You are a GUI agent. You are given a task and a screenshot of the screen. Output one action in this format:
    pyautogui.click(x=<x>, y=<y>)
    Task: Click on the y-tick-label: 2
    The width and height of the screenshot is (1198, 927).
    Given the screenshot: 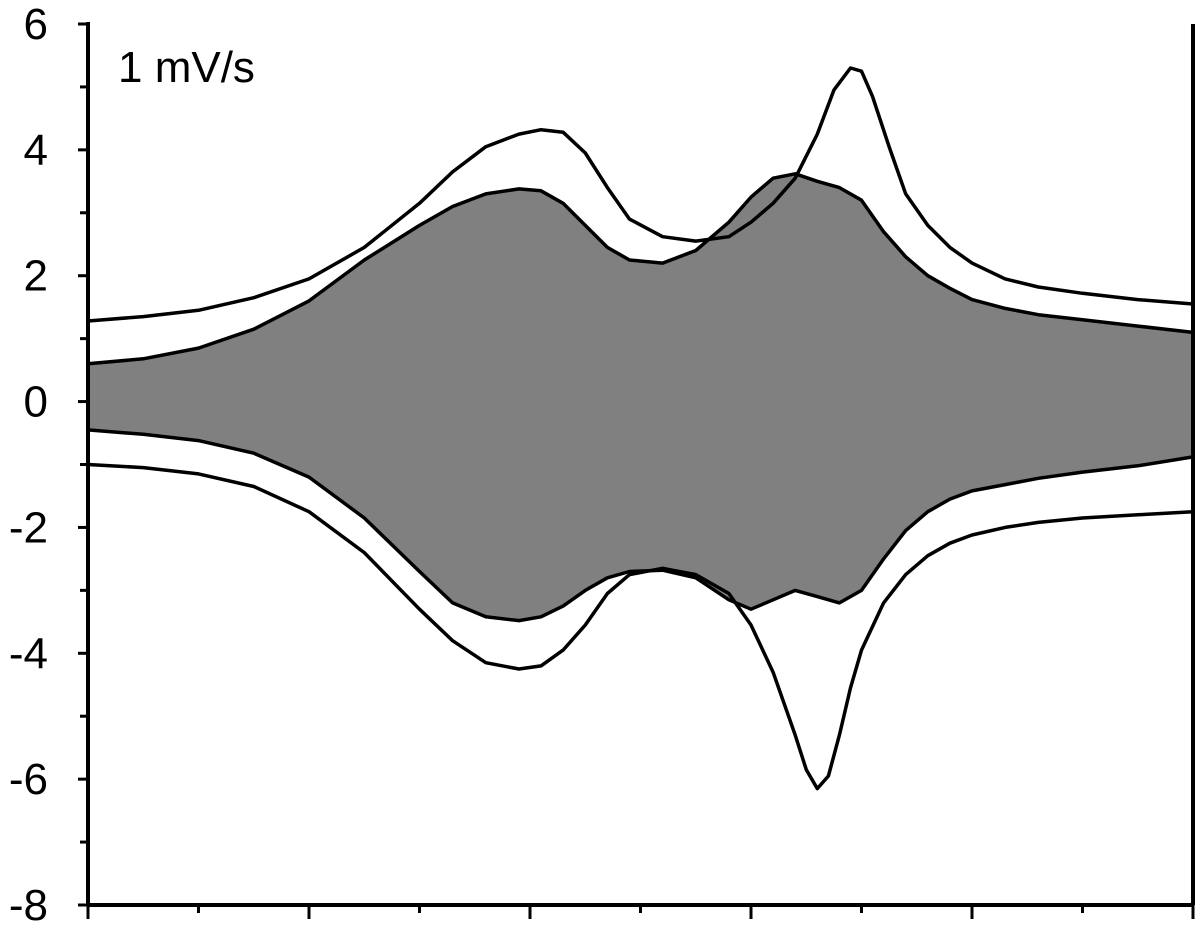 What is the action you would take?
    pyautogui.click(x=36, y=276)
    